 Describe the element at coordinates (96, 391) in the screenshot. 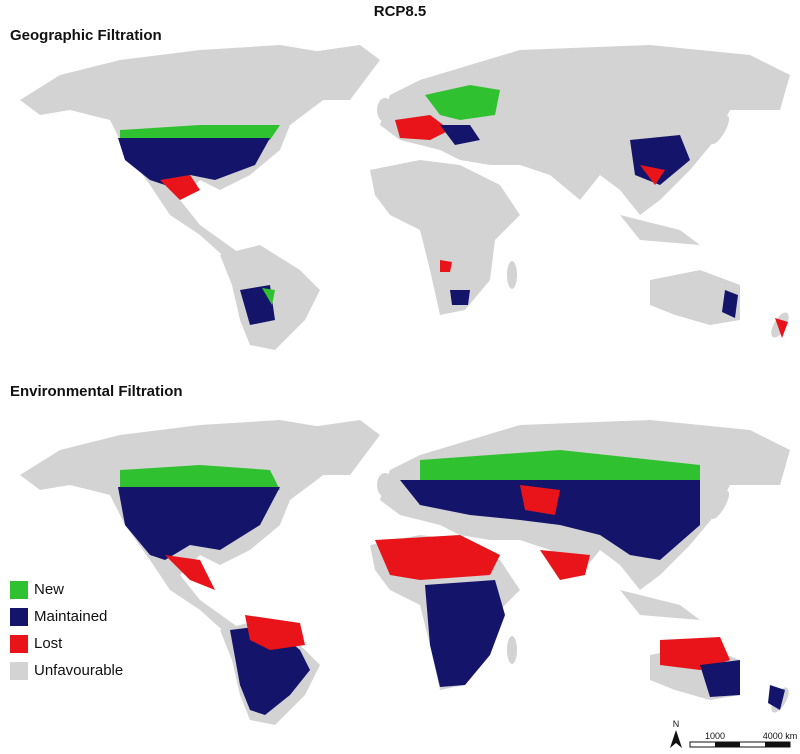

I see `panel-title: Environmental Filtration` at that location.